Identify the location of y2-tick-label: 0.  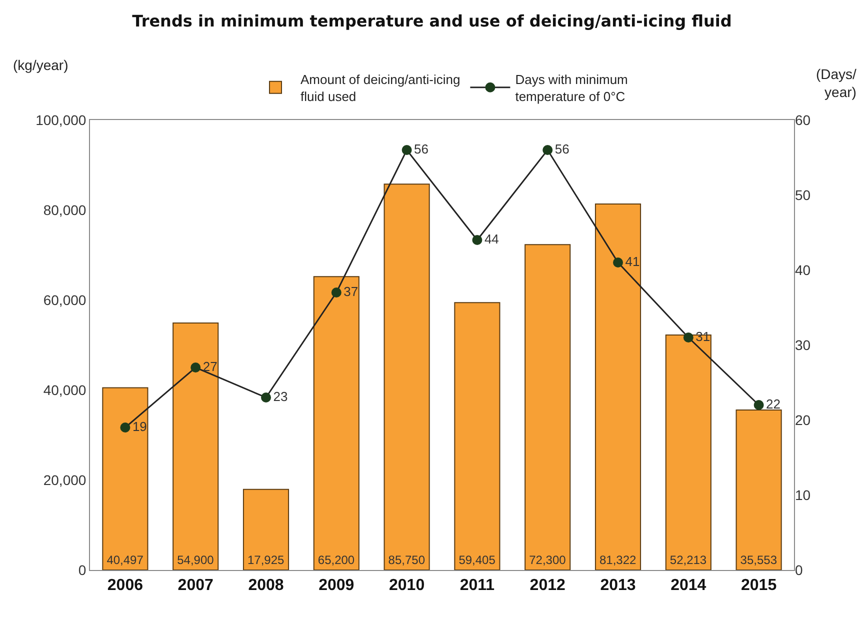
(799, 570).